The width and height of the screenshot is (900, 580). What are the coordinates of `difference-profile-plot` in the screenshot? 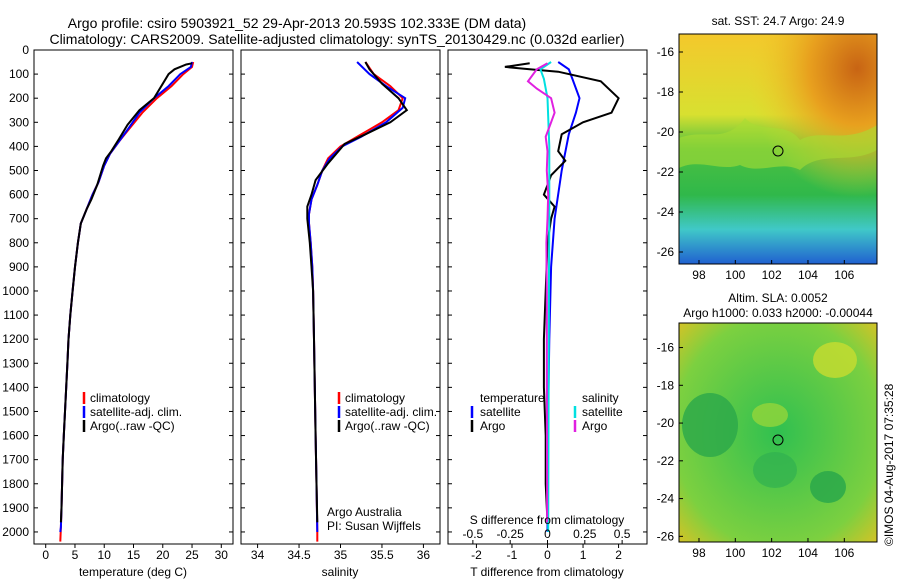 It's located at (562, 297).